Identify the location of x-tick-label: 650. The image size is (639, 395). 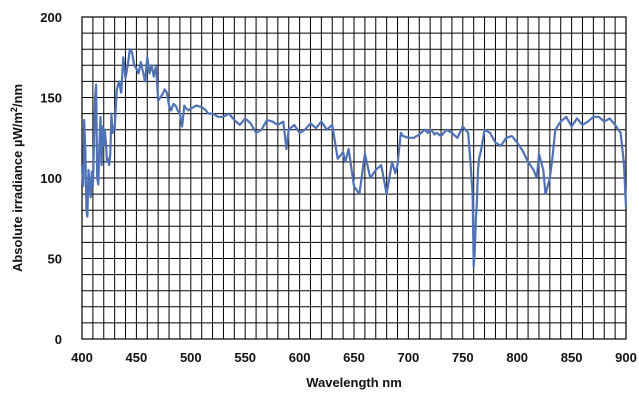
(354, 357).